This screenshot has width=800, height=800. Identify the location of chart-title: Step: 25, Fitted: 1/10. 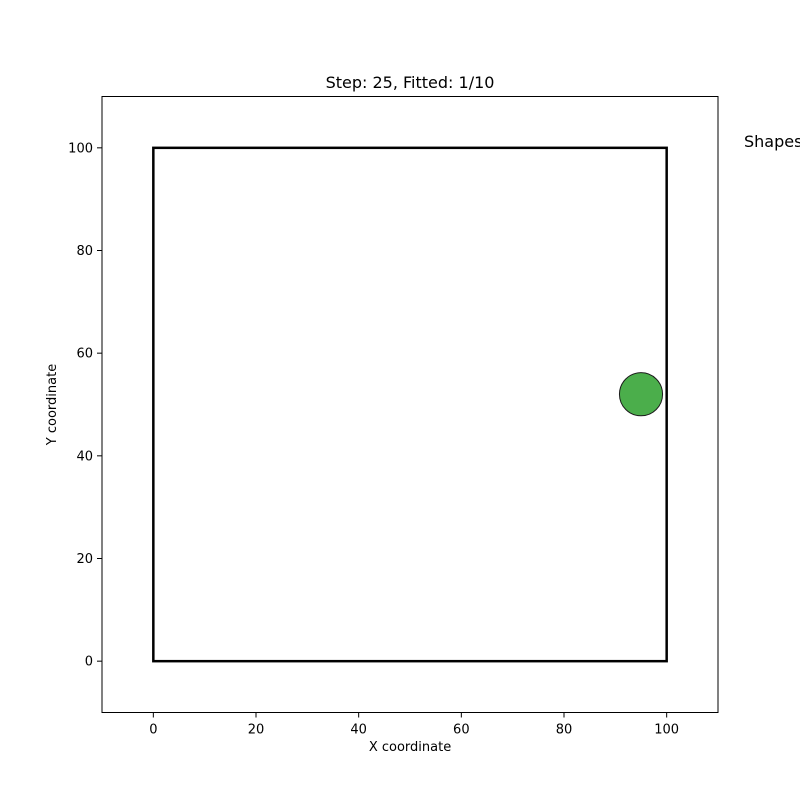
(410, 82).